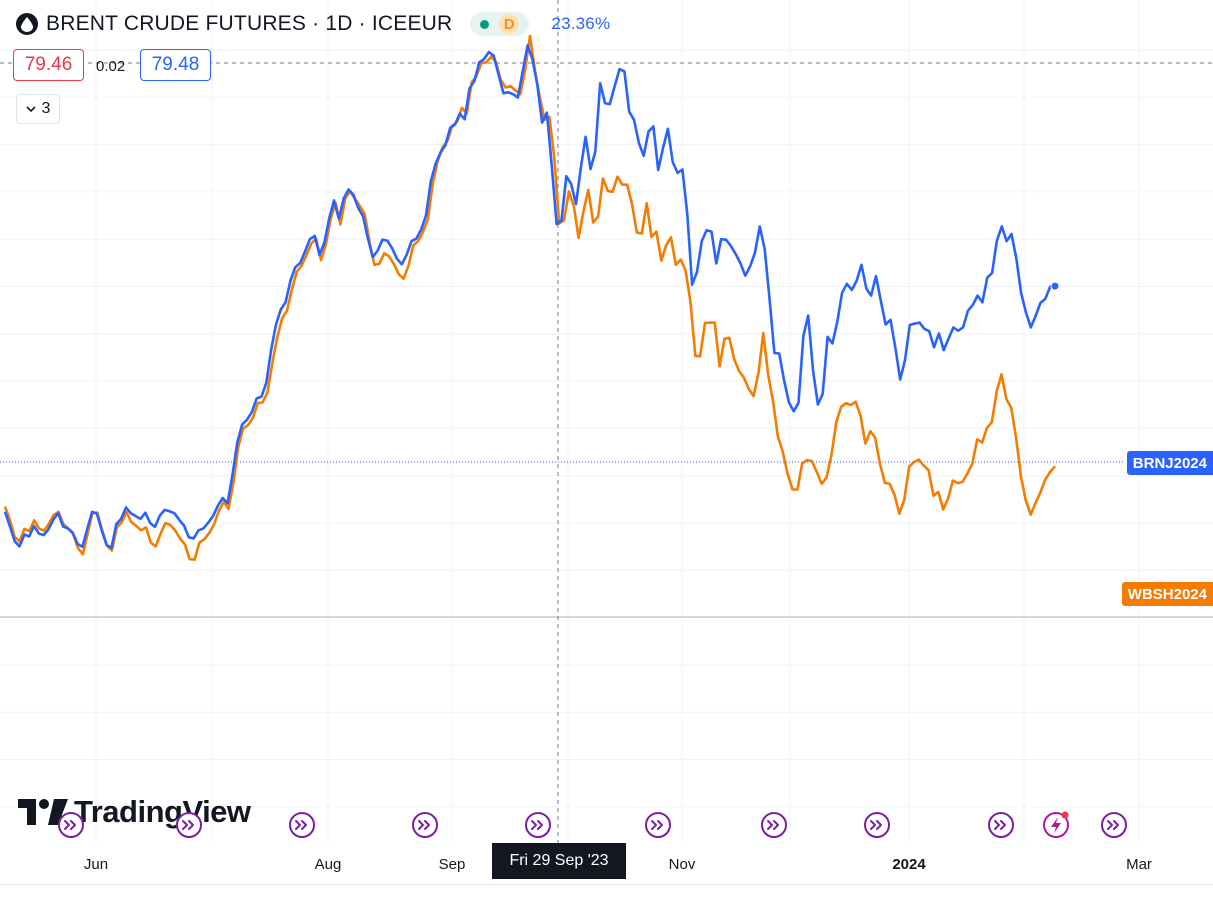  What do you see at coordinates (606, 884) in the screenshot?
I see `bottom-divider` at bounding box center [606, 884].